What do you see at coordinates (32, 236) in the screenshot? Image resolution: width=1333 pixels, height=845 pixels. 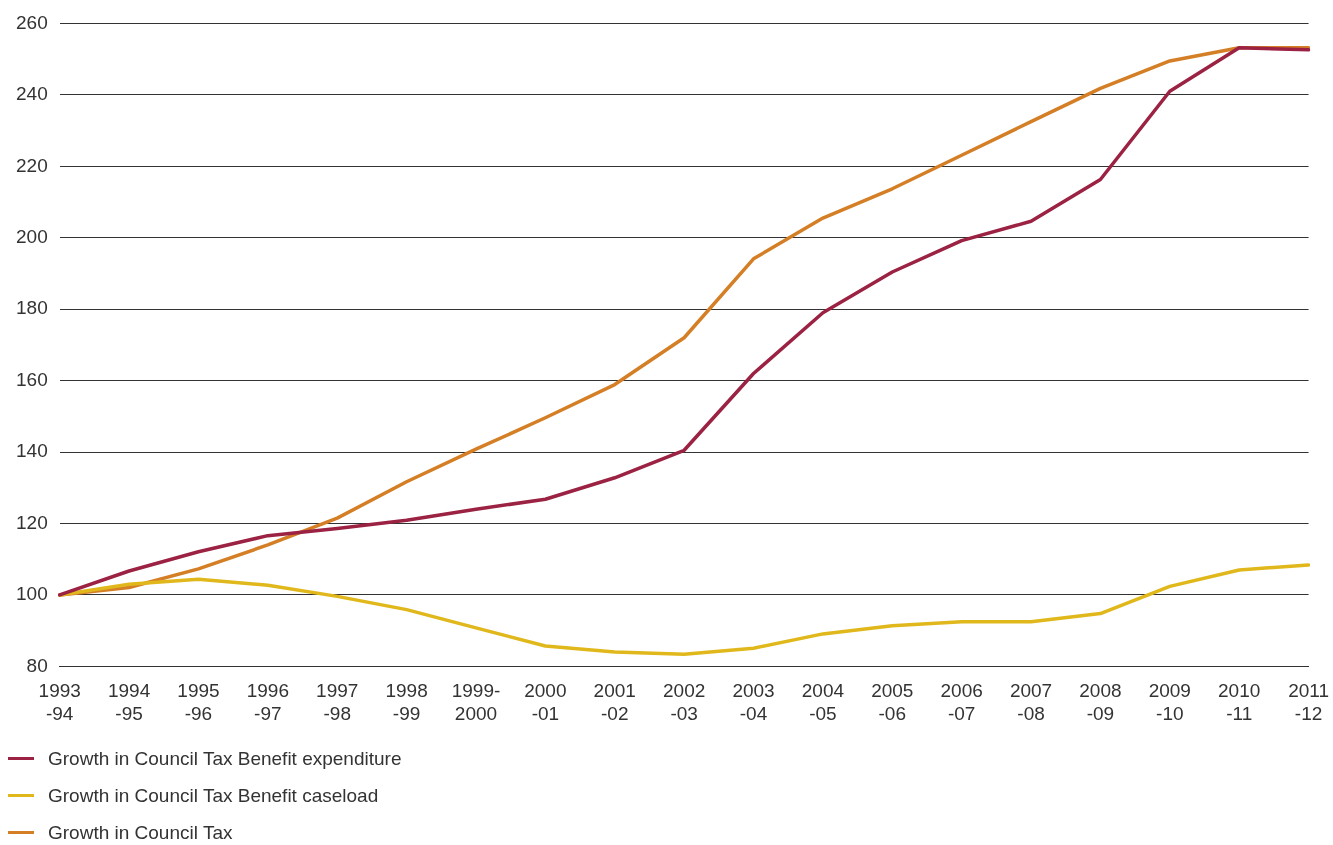 I see `y-tick-label: 200` at bounding box center [32, 236].